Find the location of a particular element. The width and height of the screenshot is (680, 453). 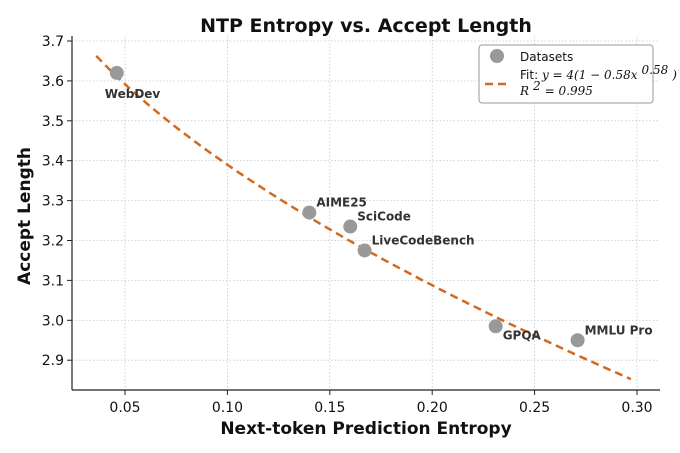

legend-fit-close: ) is located at coordinates (674, 75).